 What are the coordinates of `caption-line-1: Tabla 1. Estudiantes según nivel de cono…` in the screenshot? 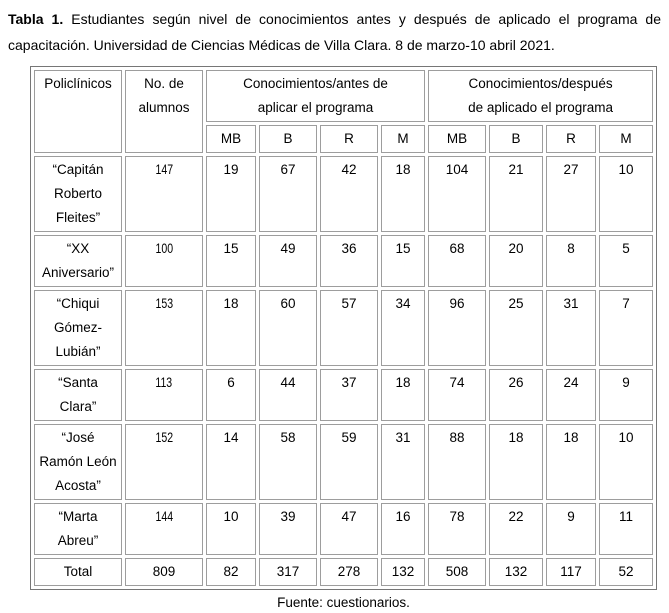 It's located at (334, 19).